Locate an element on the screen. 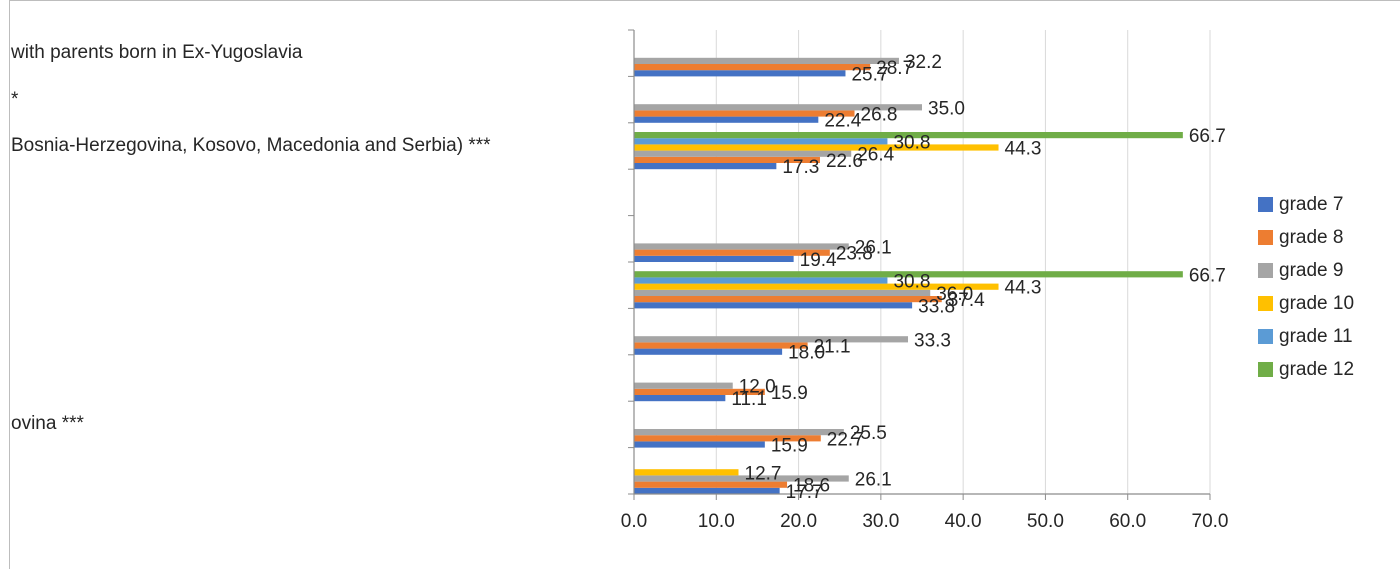 This screenshot has width=1400, height=569. x-tick-label: 20.0 is located at coordinates (798, 521).